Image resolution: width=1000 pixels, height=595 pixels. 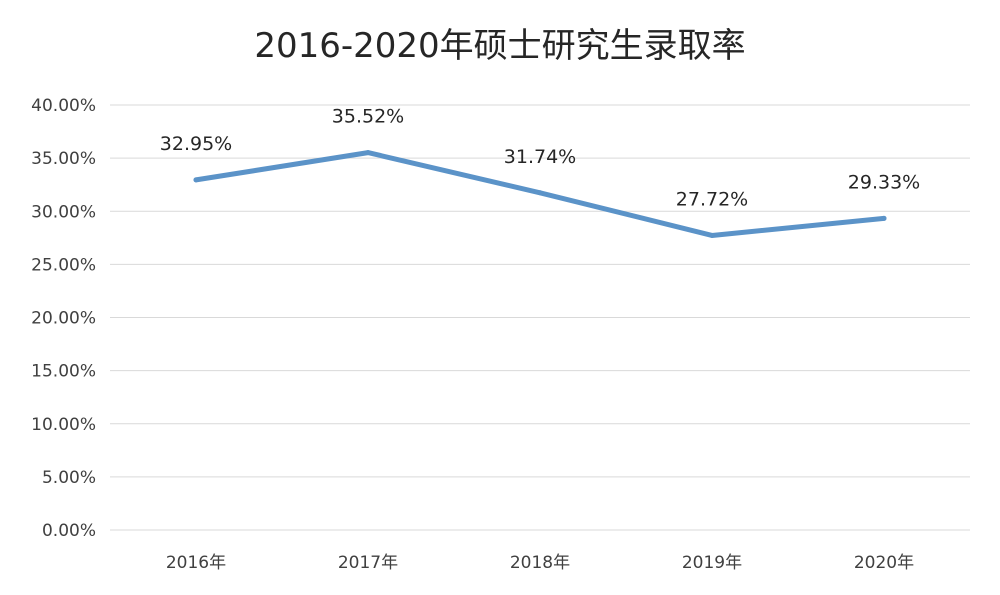 What do you see at coordinates (63, 159) in the screenshot?
I see `y-tick-label: 35.00%` at bounding box center [63, 159].